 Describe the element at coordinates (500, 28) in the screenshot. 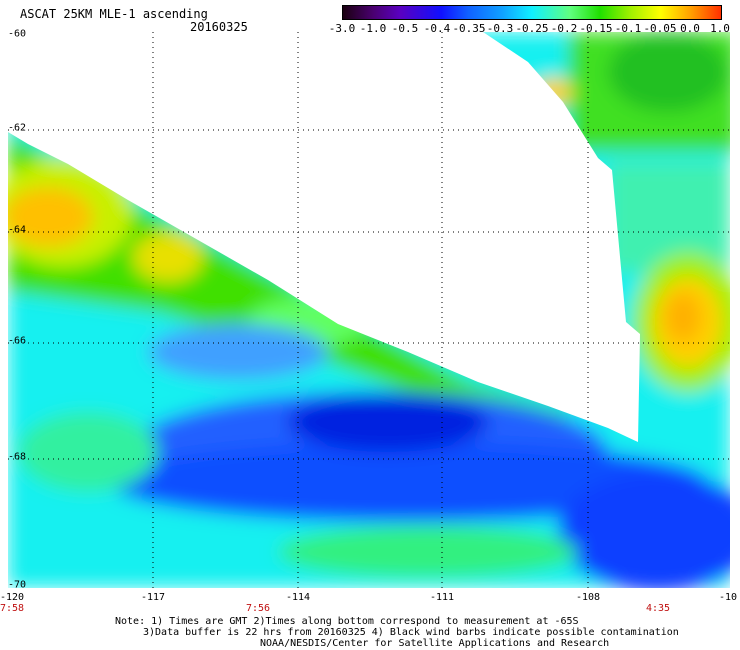

I see `colorbar-label: -0.3` at that location.